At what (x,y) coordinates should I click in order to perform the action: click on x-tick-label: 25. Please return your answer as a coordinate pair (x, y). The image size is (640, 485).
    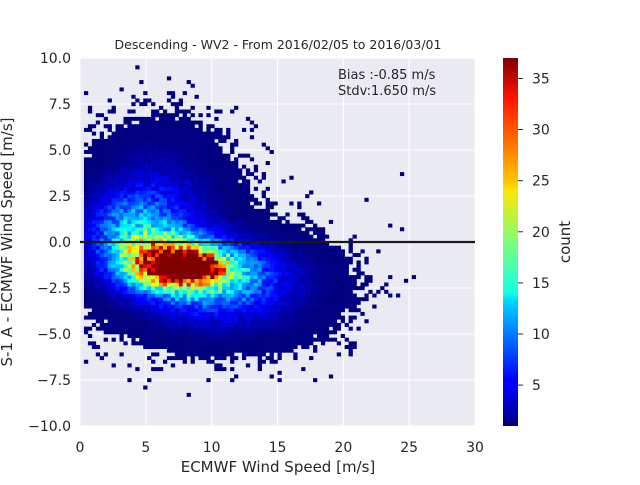
    Looking at the image, I should click on (409, 448).